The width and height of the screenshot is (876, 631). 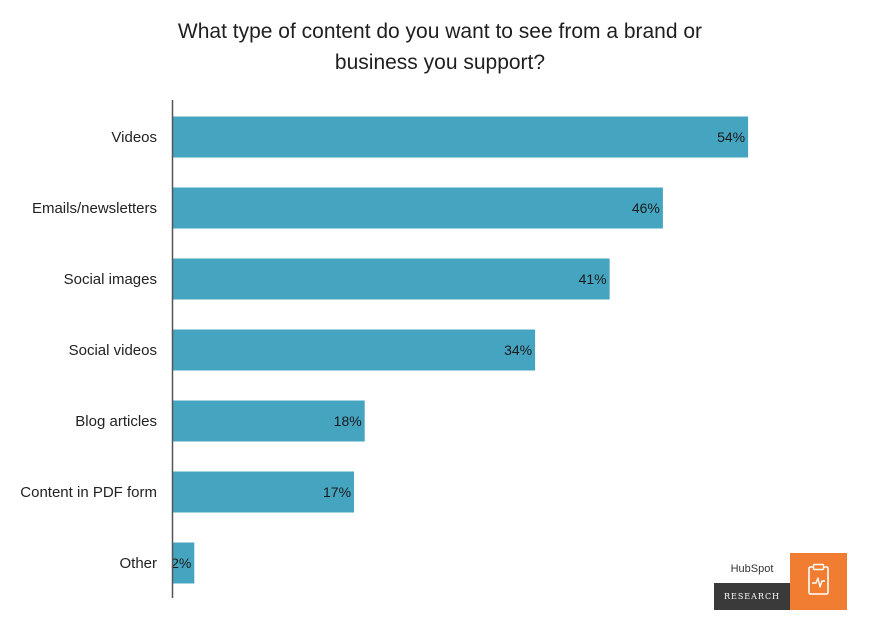 I want to click on category-label-1: Emails/newsletters, so click(x=94, y=208).